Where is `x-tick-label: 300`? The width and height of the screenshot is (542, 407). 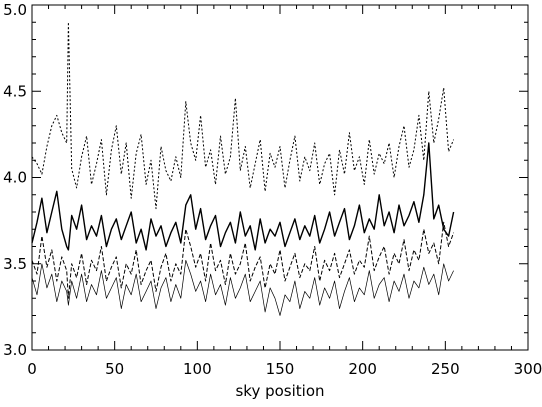
x-tick-label: 300 is located at coordinates (528, 369).